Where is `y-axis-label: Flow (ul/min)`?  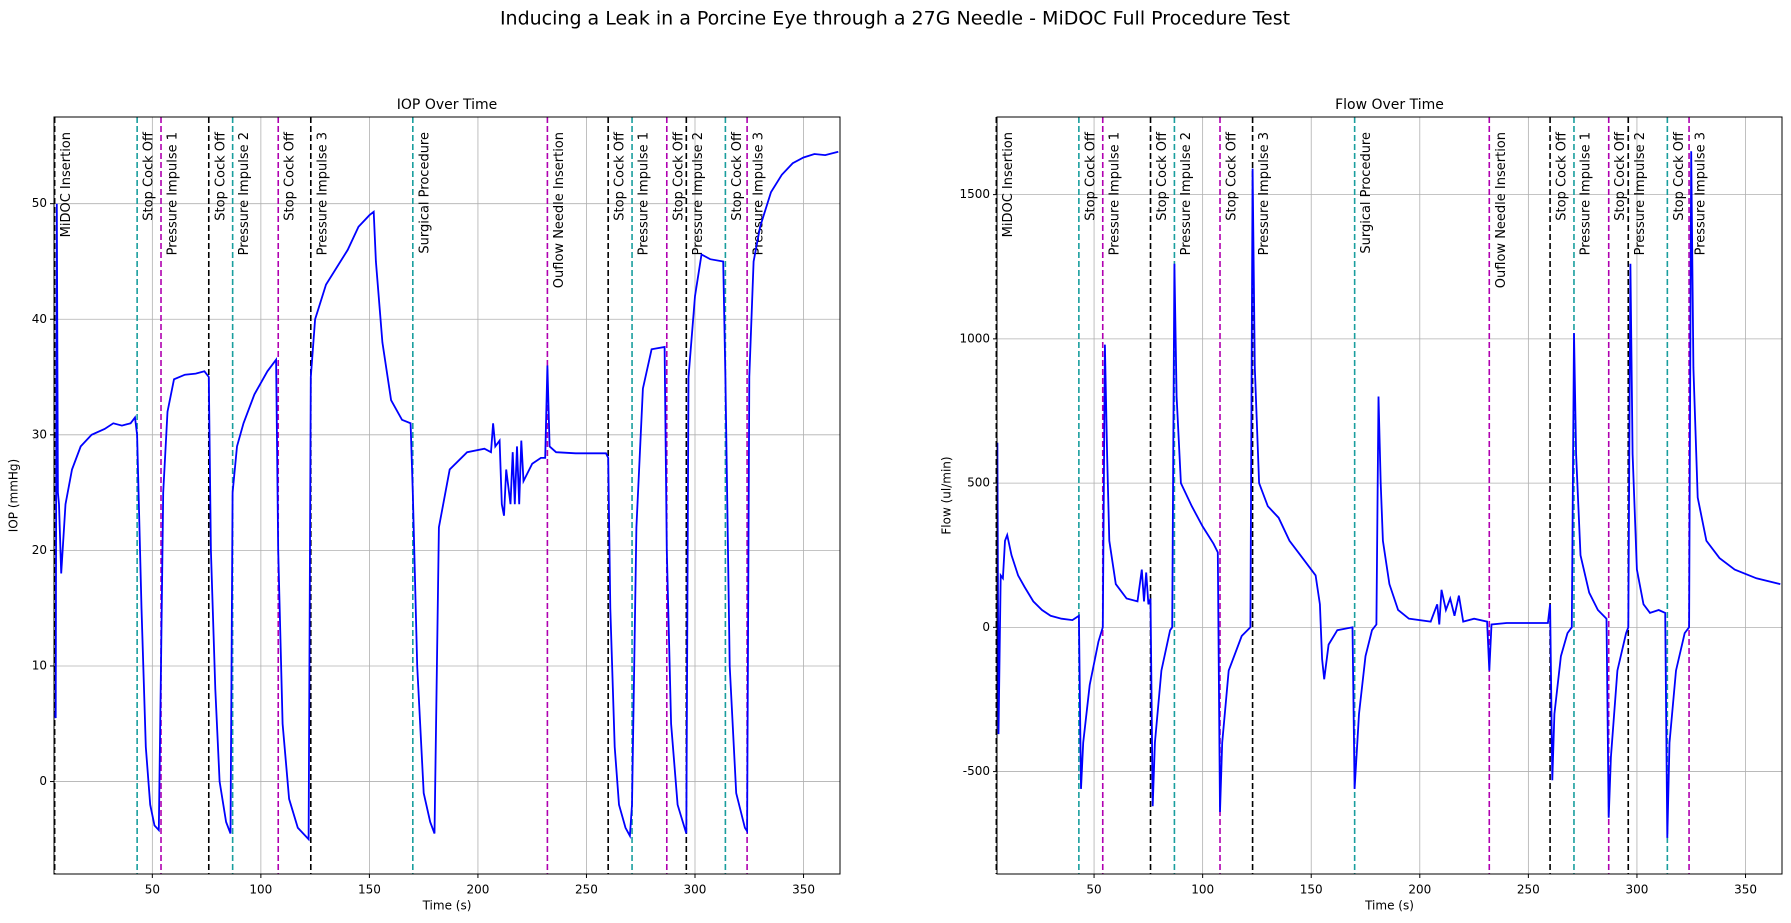 y-axis-label: Flow (ul/min) is located at coordinates (947, 495).